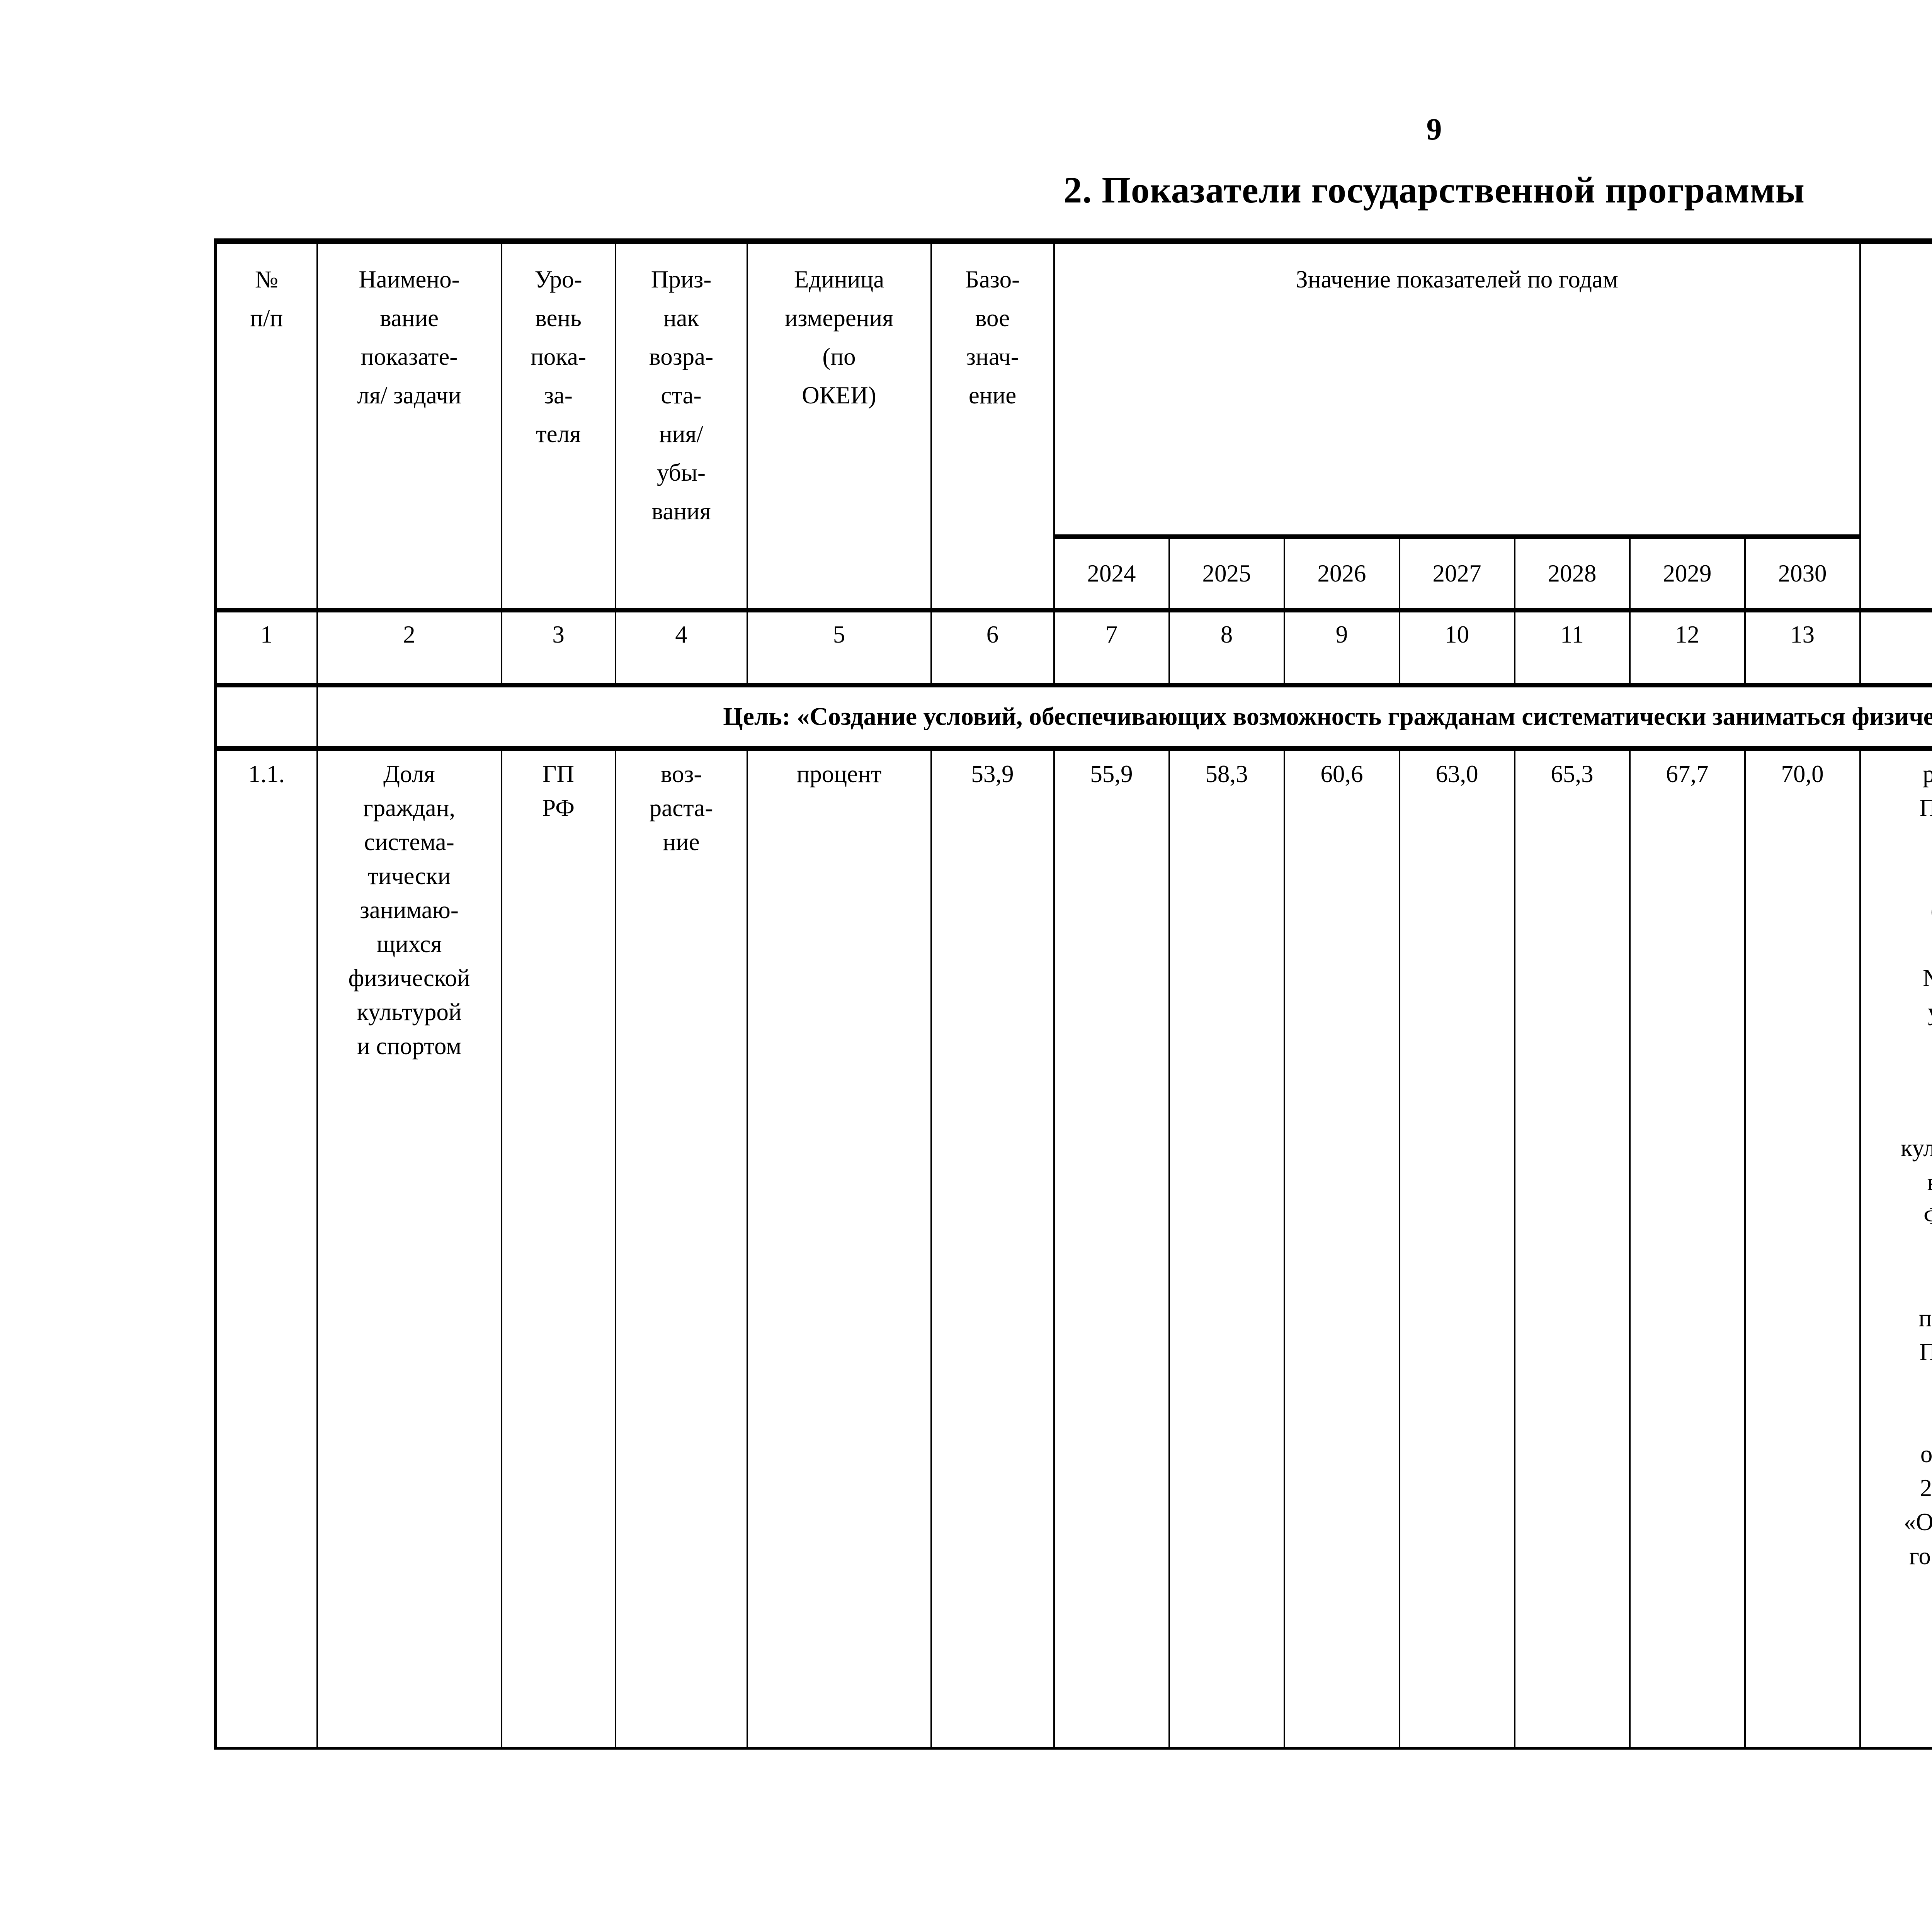 The height and width of the screenshot is (1932, 1932). Describe the element at coordinates (1573, 1248) in the screenshot. I see `row-1-1-value-2028: 65,3` at that location.